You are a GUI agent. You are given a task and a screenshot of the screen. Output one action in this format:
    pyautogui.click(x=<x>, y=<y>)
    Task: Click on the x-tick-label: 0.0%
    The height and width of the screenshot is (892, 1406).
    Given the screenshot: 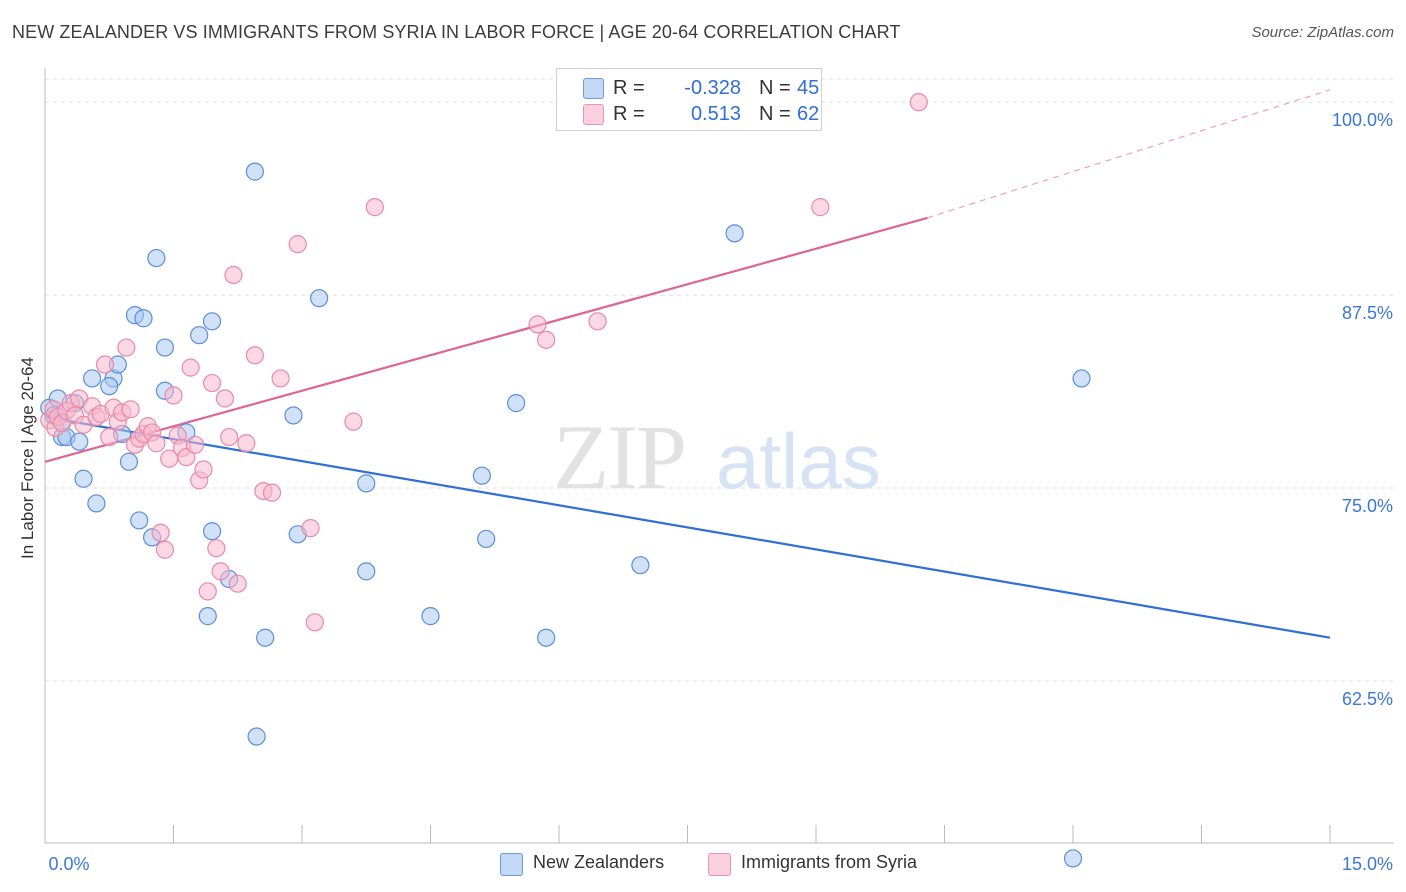 What is the action you would take?
    pyautogui.click(x=68, y=864)
    